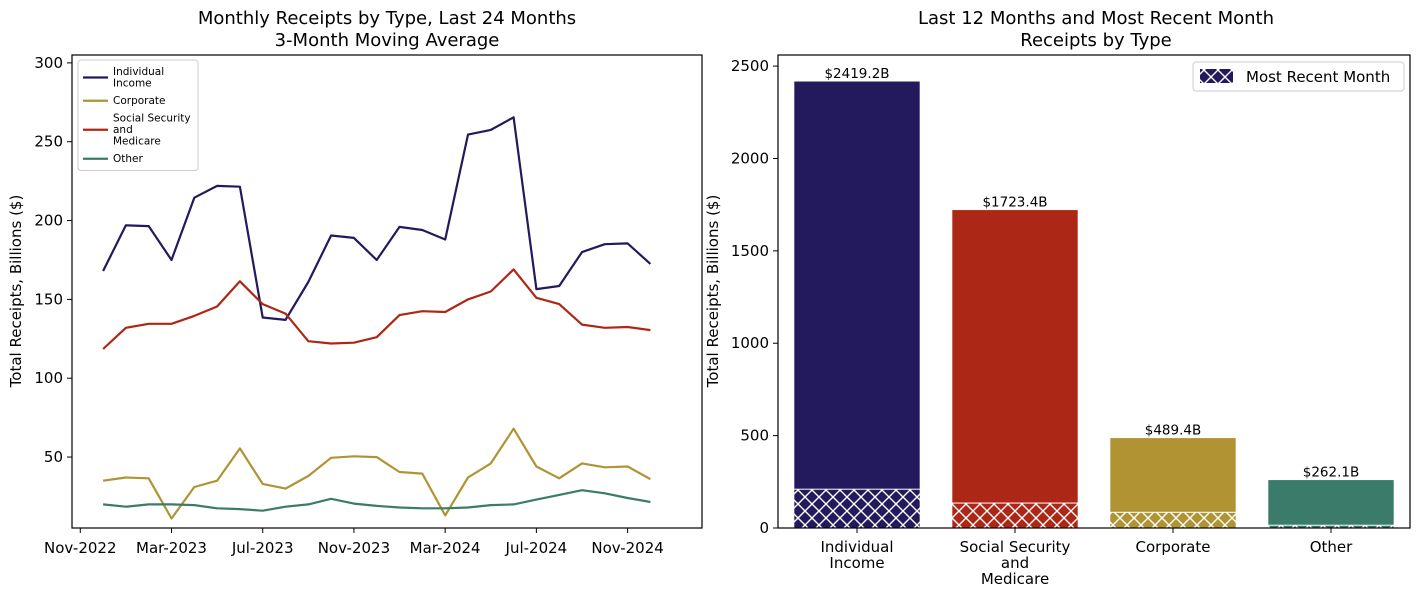  Describe the element at coordinates (764, 528) in the screenshot. I see `y-tick-label: 0` at that location.